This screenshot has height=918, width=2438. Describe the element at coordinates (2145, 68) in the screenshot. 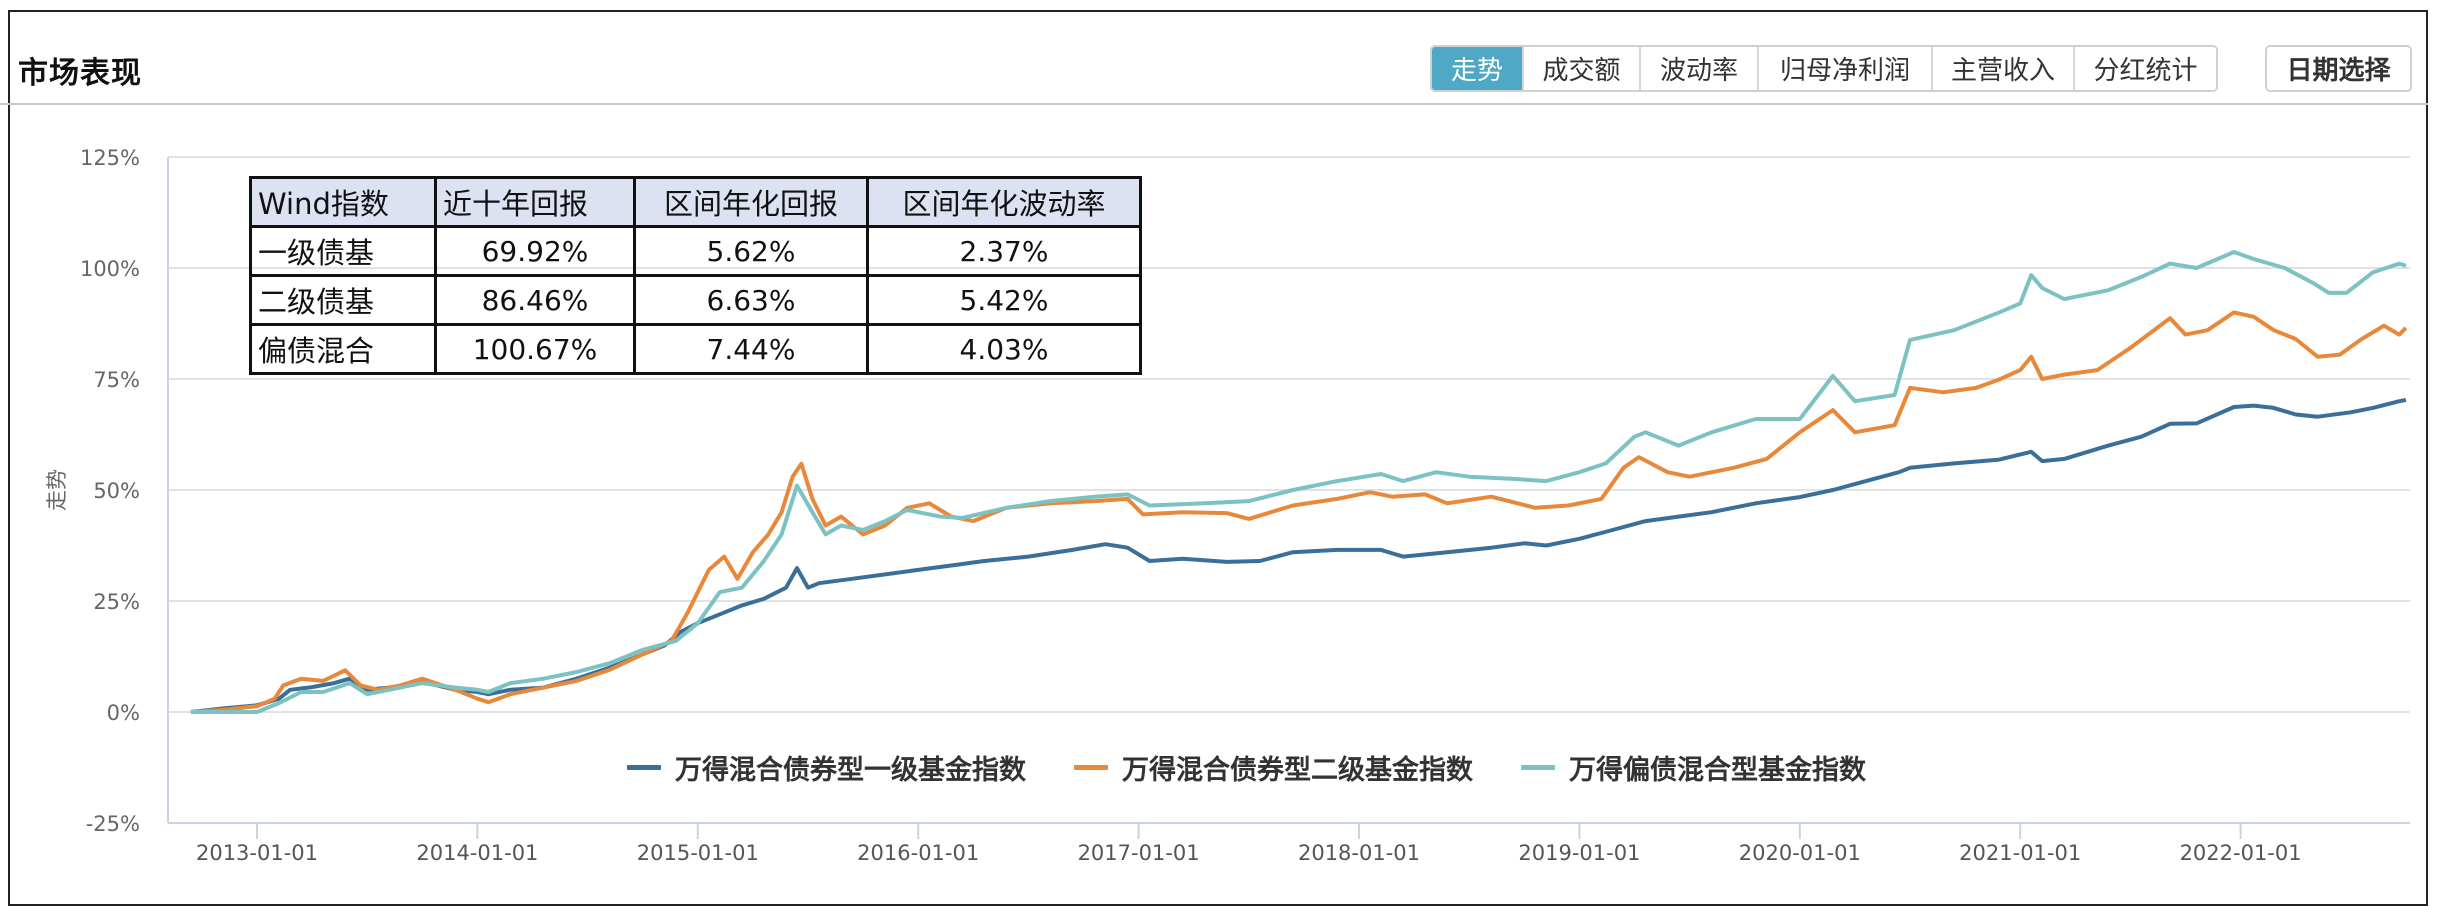

I see `tab-dividend: 分红统计` at that location.